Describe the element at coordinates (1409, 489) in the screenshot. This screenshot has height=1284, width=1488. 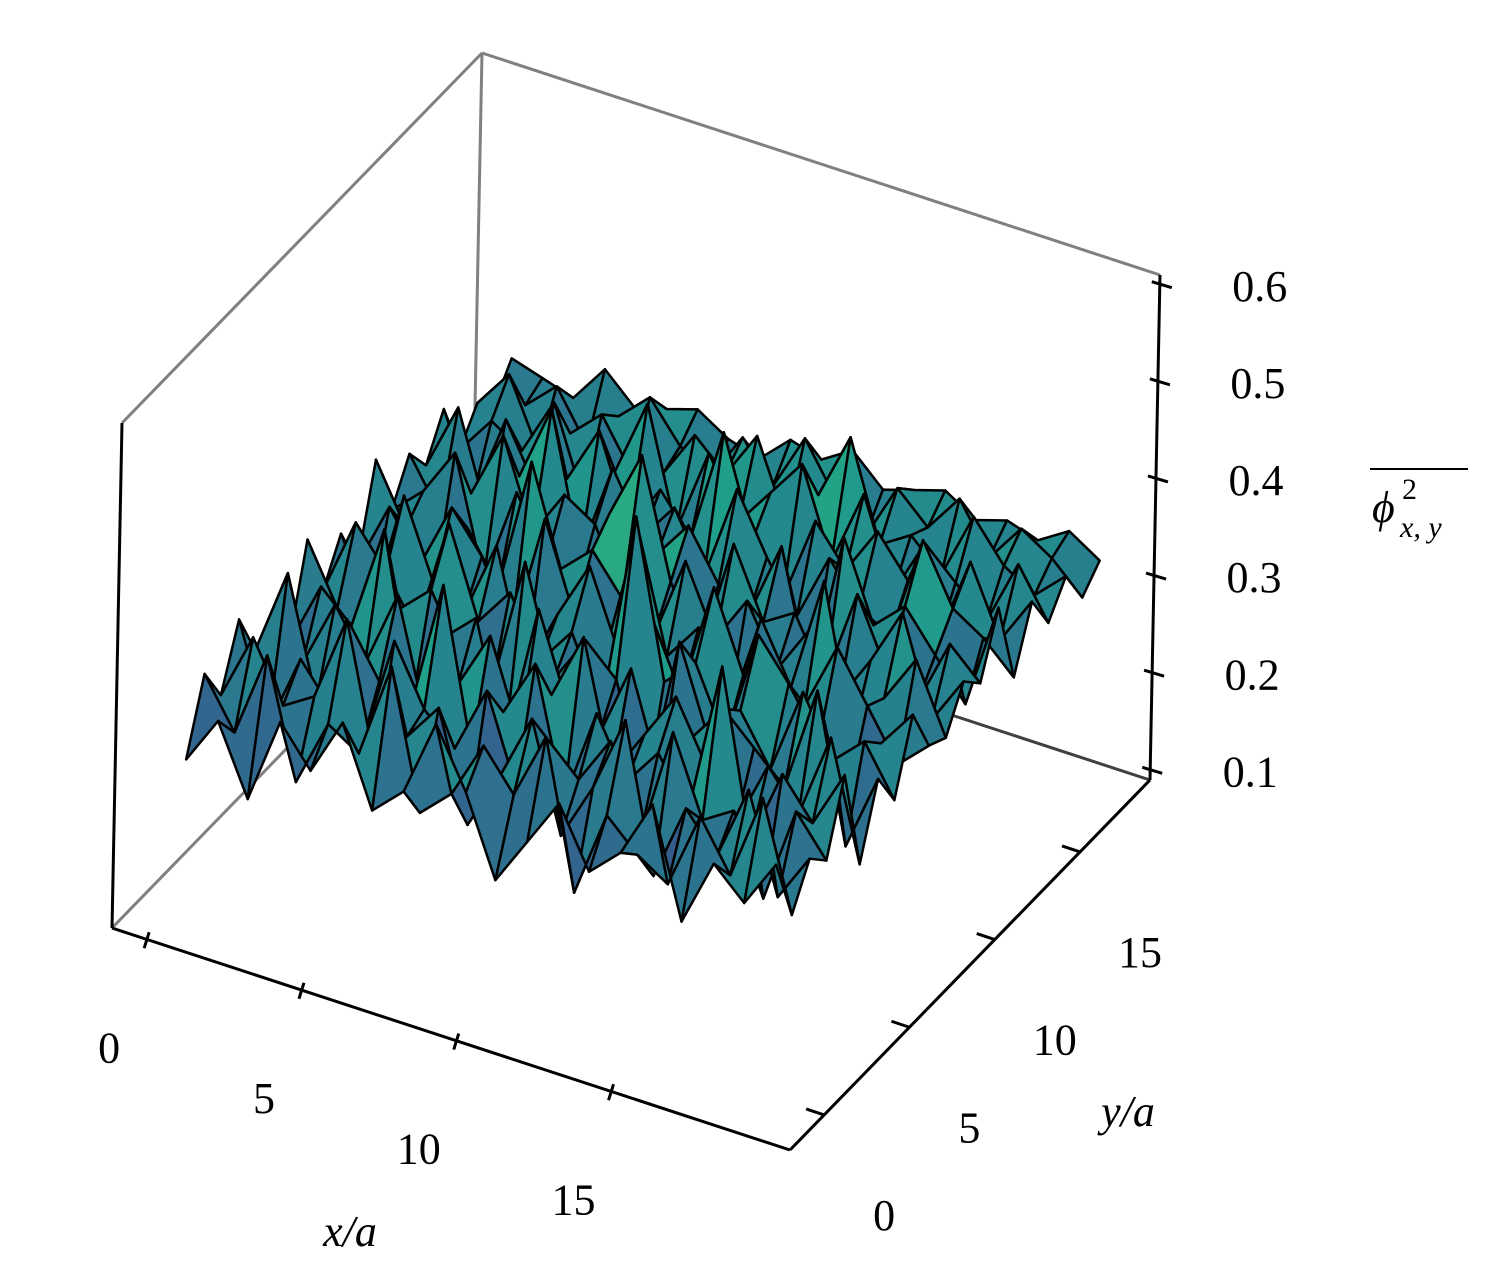
I see `z-label-sup: 2` at that location.